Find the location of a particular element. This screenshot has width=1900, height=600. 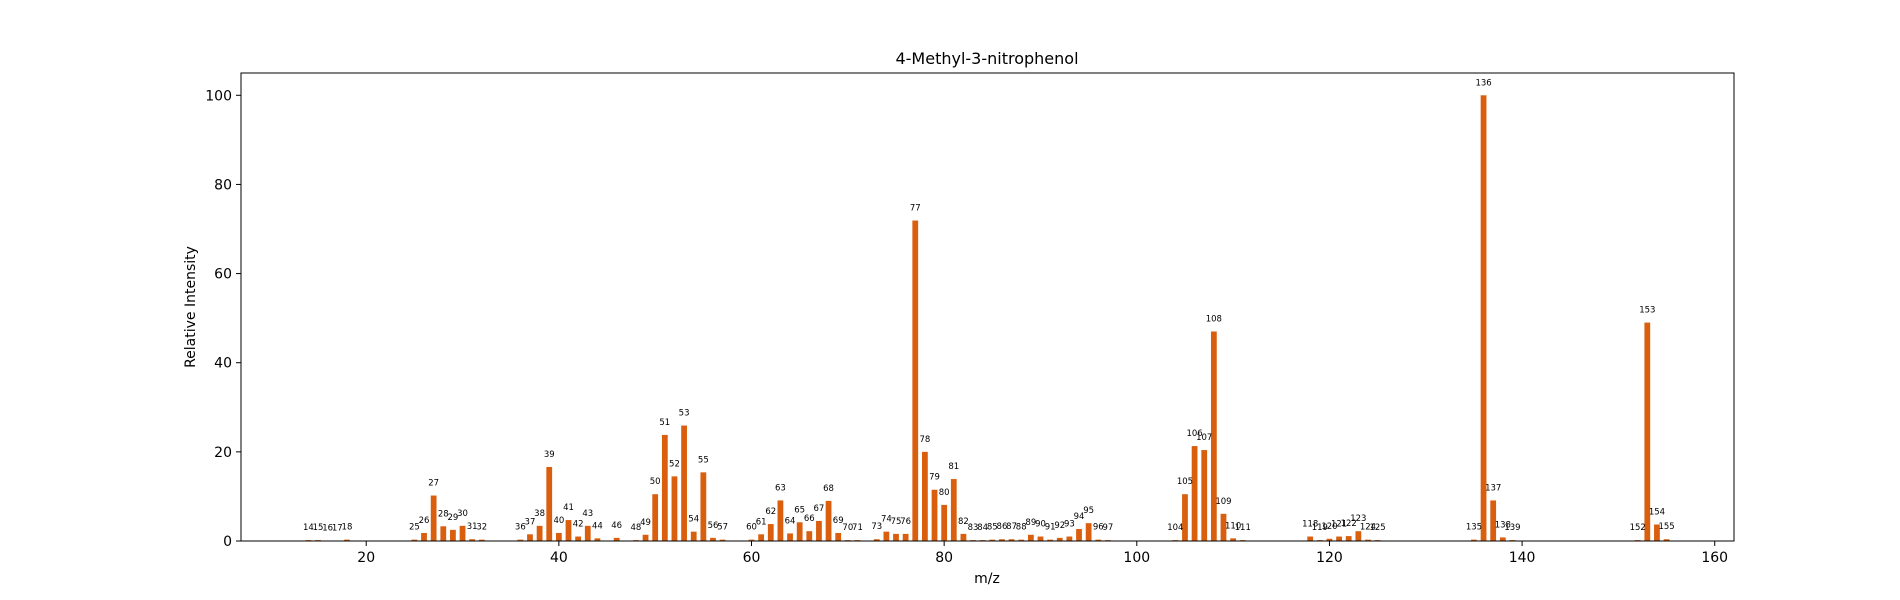

y-axis-label: Relative Intensity is located at coordinates (191, 307).